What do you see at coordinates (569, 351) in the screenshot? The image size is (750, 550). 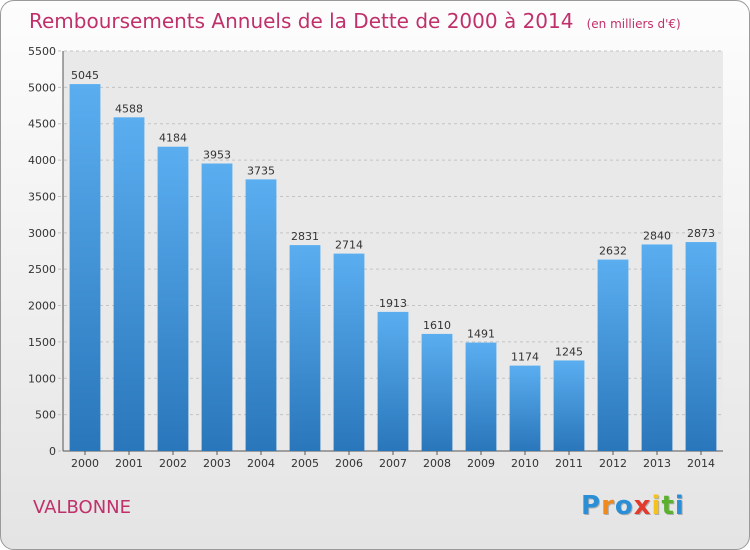 I see `bar-value-label: 1245` at bounding box center [569, 351].